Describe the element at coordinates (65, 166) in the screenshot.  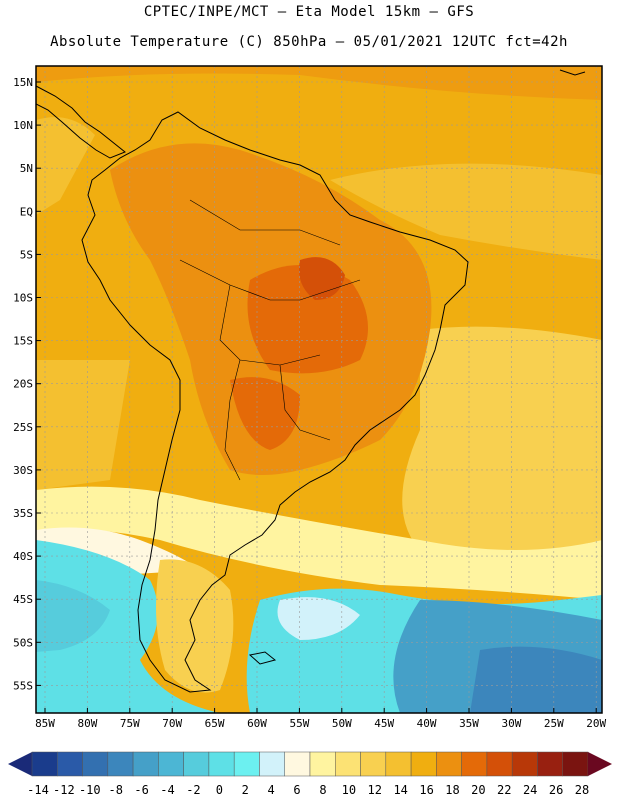
I see `field-warm-north-west` at that location.